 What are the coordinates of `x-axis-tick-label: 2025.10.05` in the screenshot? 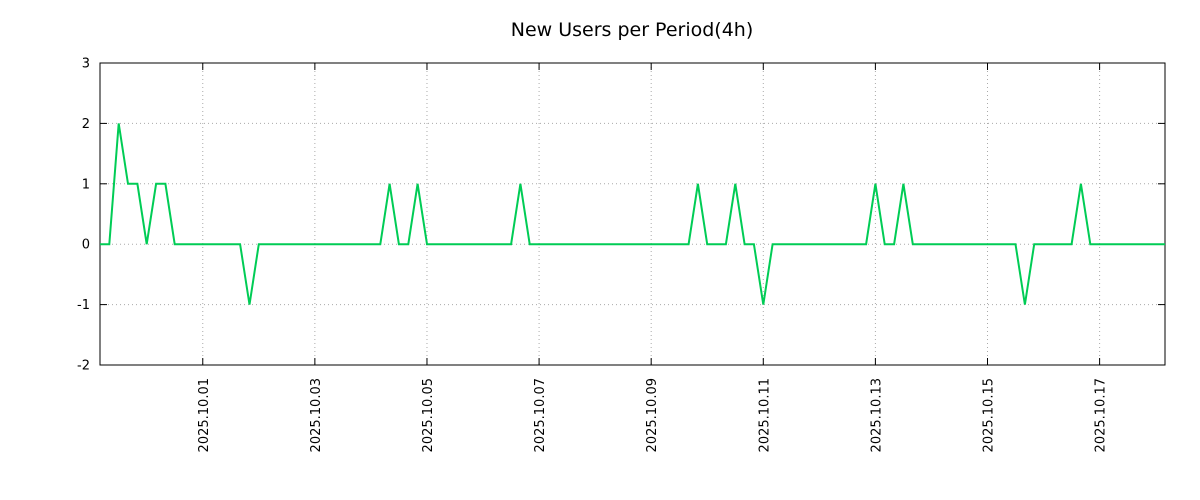 It's located at (428, 415).